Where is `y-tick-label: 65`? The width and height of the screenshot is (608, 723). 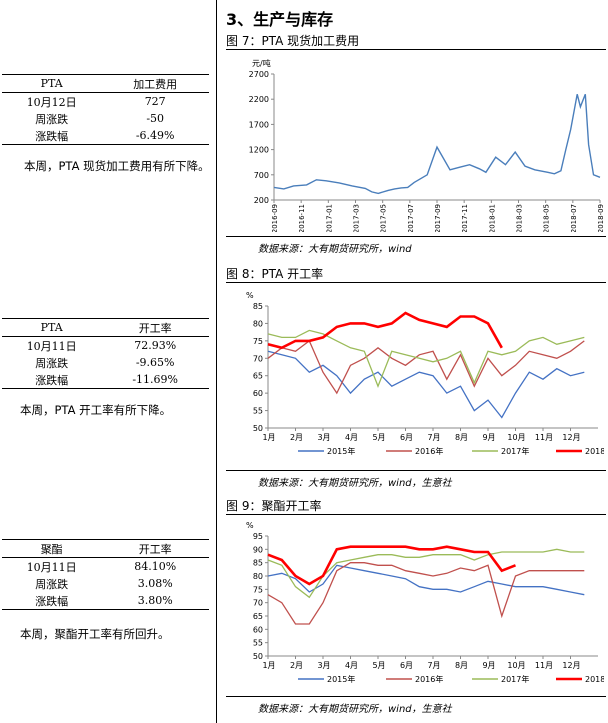 y-tick-label: 65 is located at coordinates (258, 376).